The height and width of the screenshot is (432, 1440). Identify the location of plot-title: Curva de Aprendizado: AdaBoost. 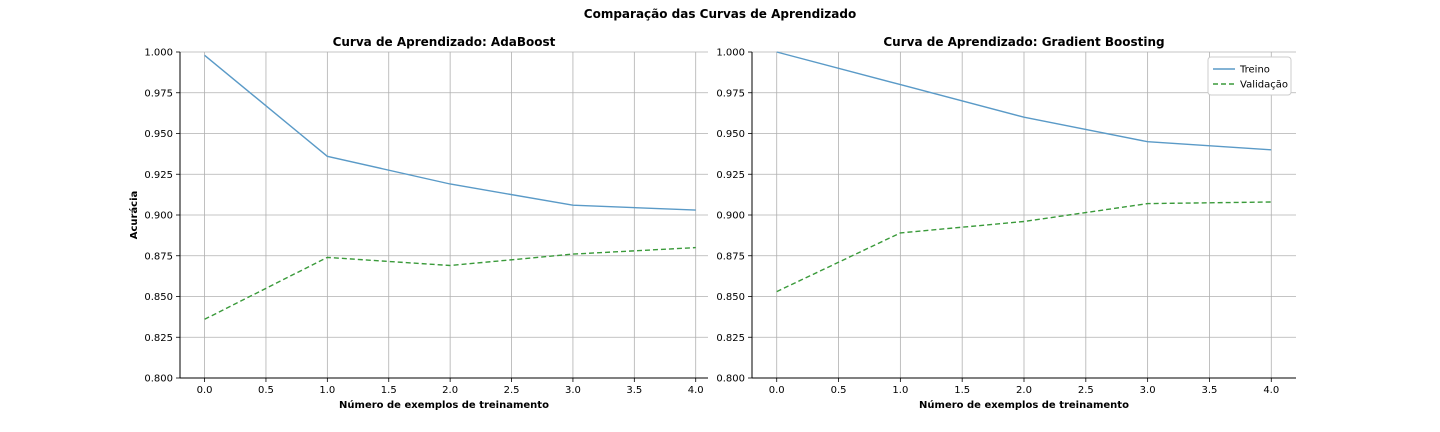
(444, 42).